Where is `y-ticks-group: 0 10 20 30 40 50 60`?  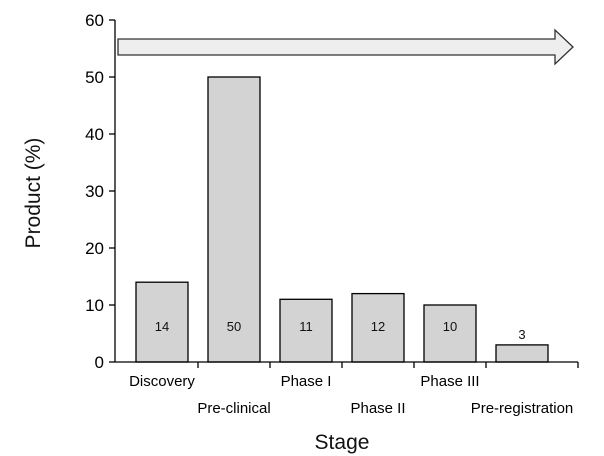
y-ticks-group: 0 10 20 30 40 50 60 is located at coordinates (100, 191).